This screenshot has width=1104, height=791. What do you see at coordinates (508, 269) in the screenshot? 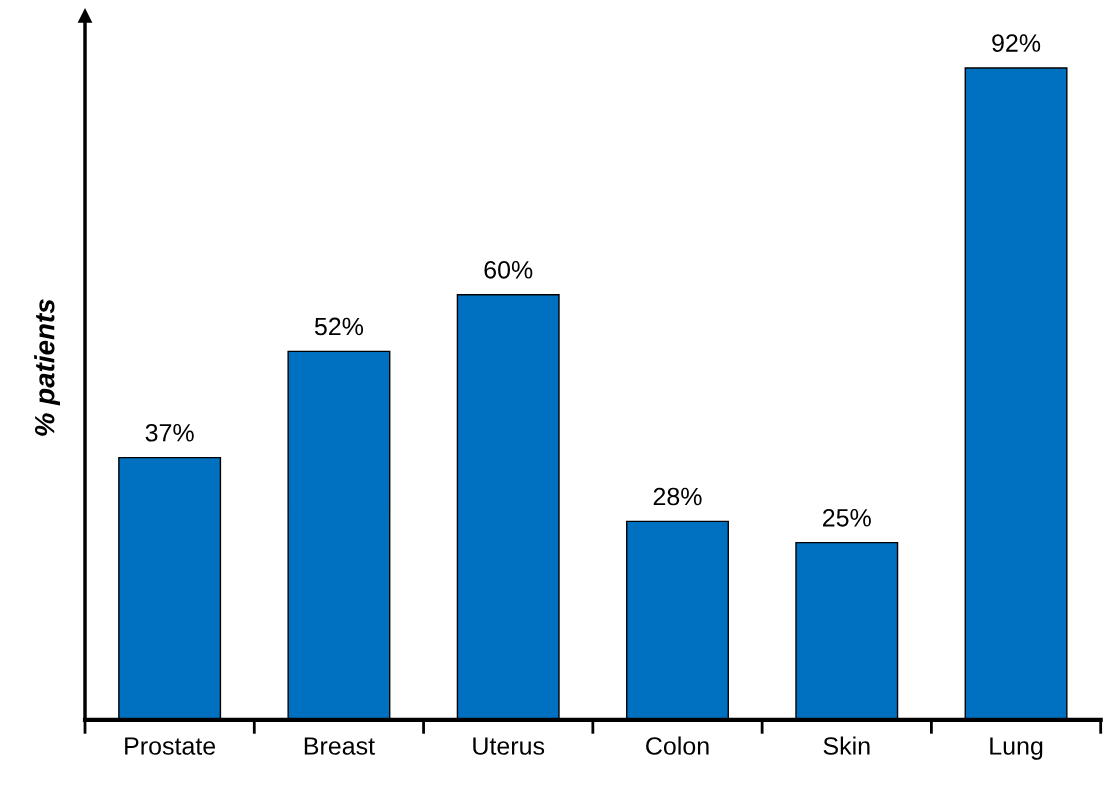
I see `data-label: 60%` at bounding box center [508, 269].